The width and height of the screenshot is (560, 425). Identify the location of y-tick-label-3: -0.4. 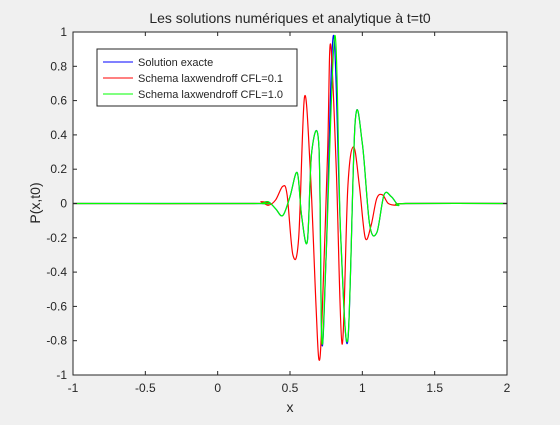
(56, 272).